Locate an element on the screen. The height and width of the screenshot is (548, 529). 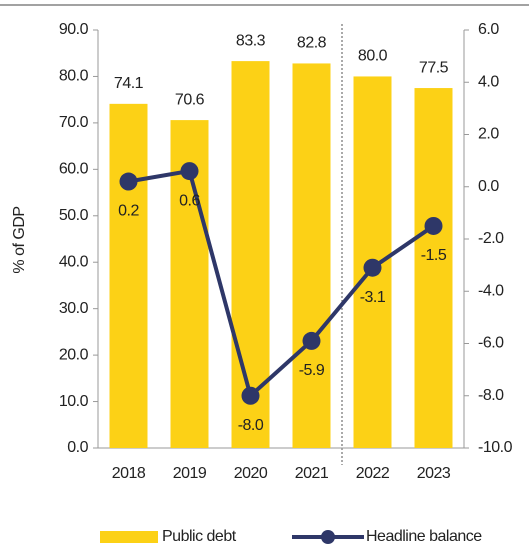
bar-label: 82.8 is located at coordinates (312, 43).